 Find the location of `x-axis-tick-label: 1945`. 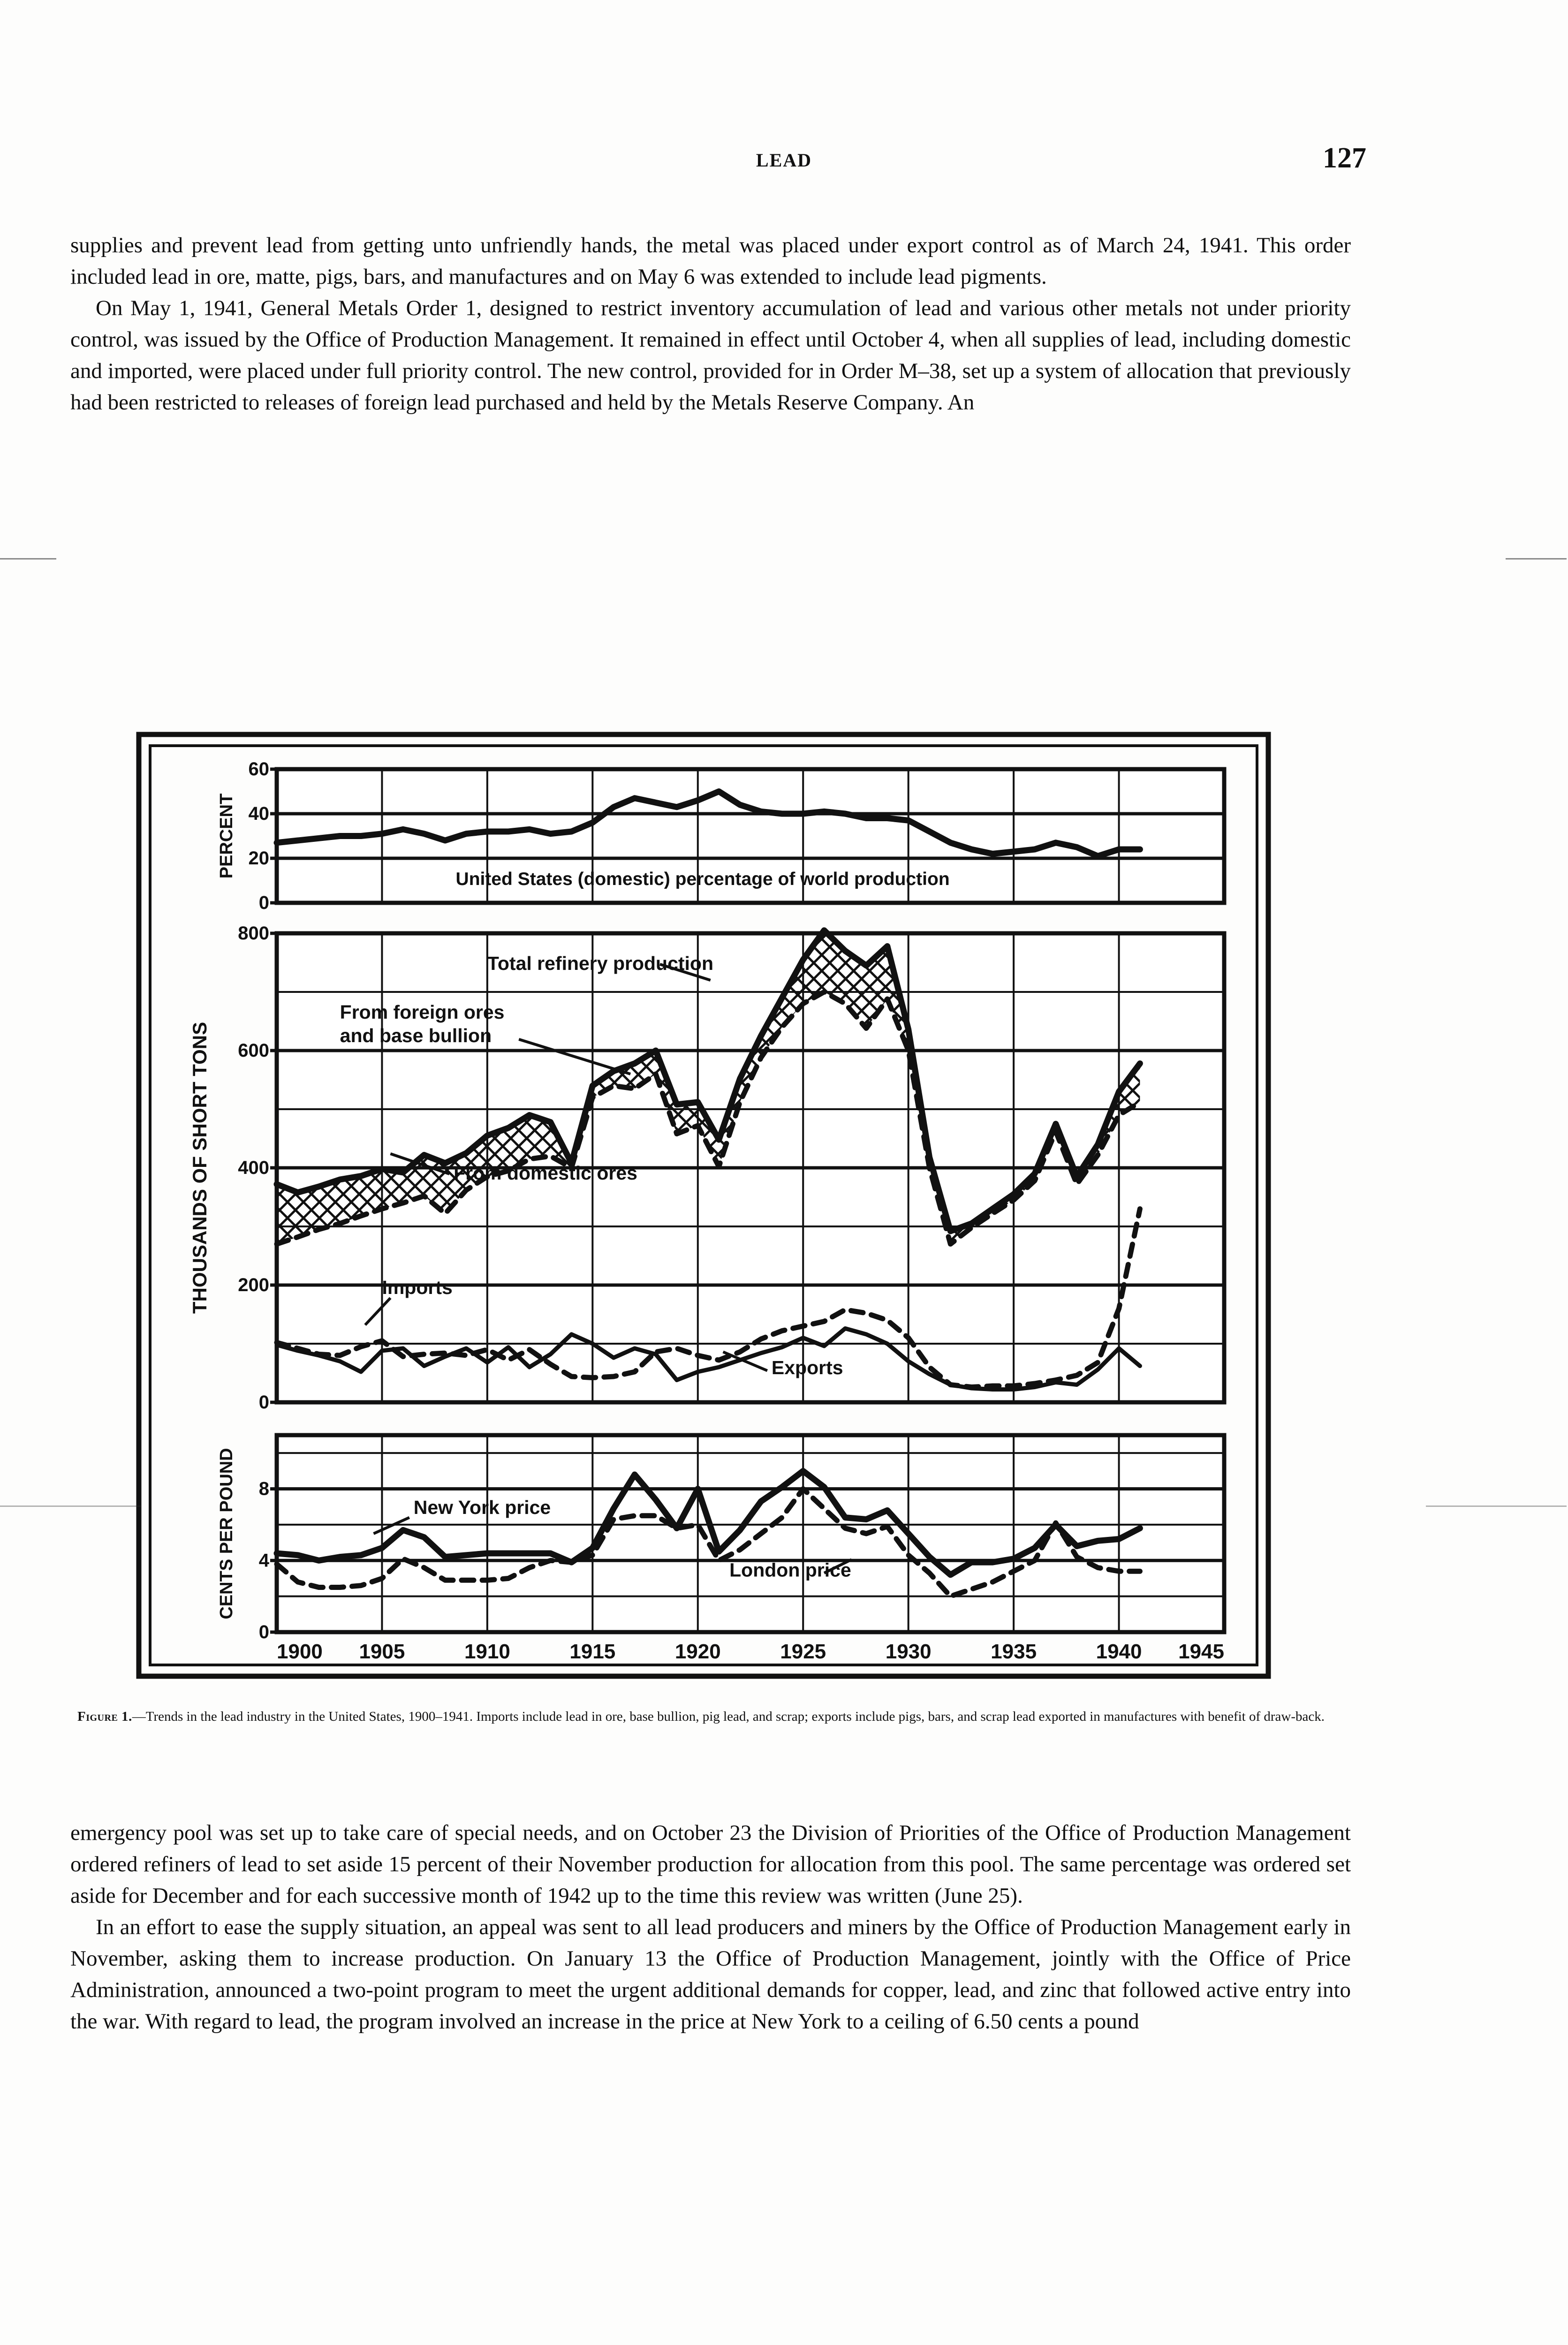

x-axis-tick-label: 1945 is located at coordinates (1201, 1651).